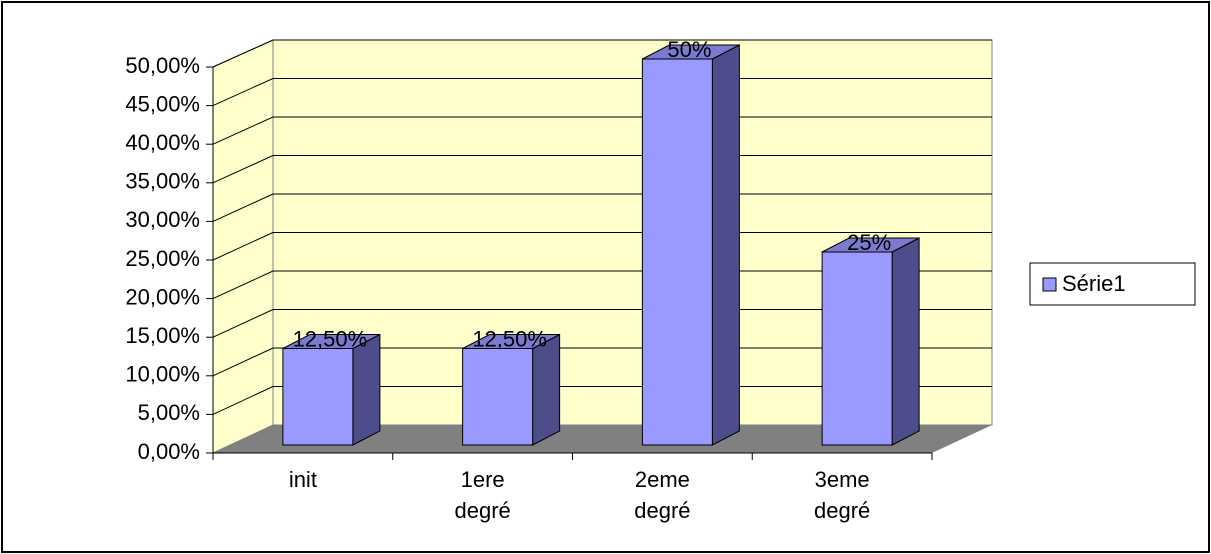 The width and height of the screenshot is (1211, 554). What do you see at coordinates (162, 296) in the screenshot?
I see `y-tick-label: 20,00%` at bounding box center [162, 296].